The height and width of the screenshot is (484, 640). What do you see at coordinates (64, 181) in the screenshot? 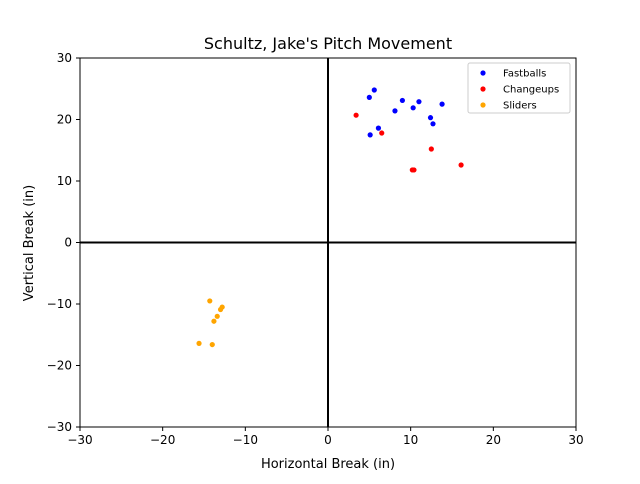
I see `y-tick-label: 10` at bounding box center [64, 181].